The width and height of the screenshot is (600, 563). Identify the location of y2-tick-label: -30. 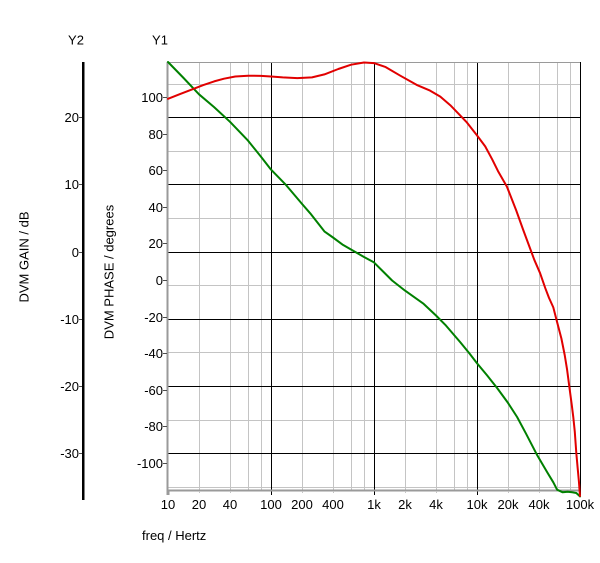
(69, 453).